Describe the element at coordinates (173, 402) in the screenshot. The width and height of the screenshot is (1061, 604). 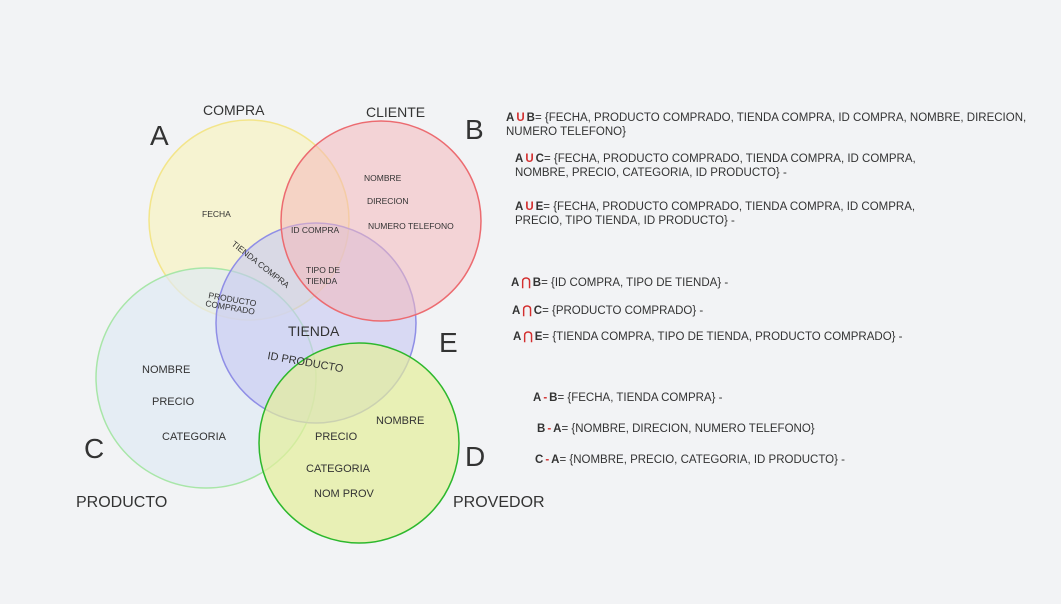
I see `attr-precio-producto: PRECIO` at that location.